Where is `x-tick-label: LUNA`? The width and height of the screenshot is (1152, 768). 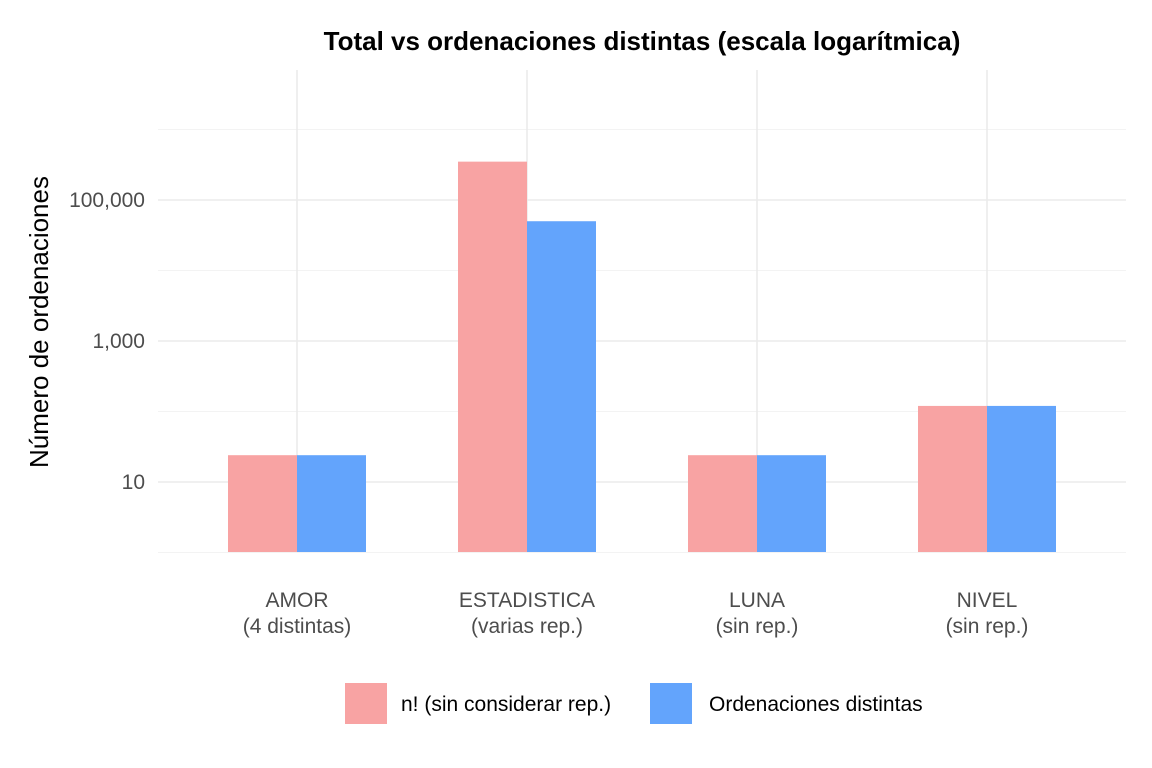 x-tick-label: LUNA is located at coordinates (757, 600).